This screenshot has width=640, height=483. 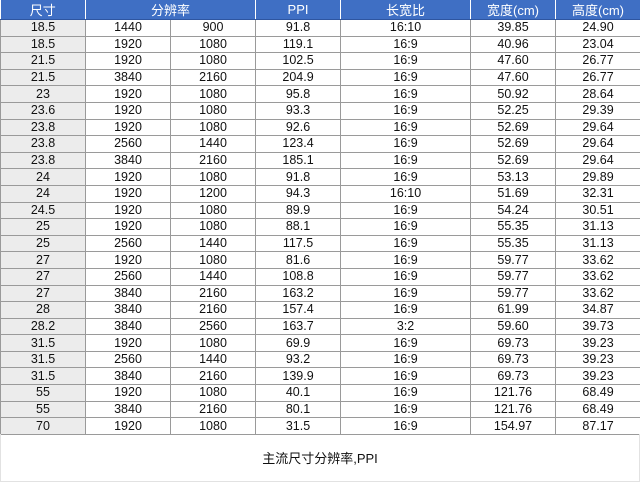 I want to click on cell-width: 52.25, so click(x=513, y=110).